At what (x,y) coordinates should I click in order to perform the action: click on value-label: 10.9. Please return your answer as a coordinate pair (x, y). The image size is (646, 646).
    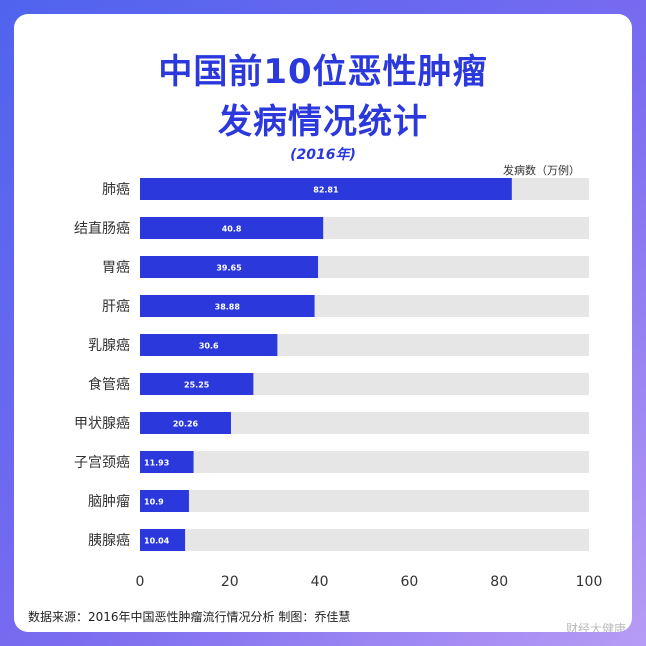
    Looking at the image, I should click on (154, 502).